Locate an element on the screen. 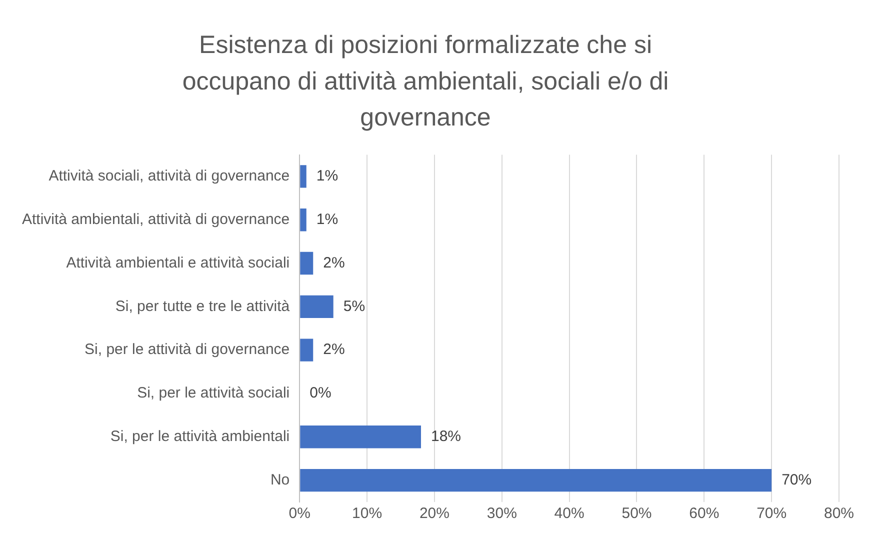 The height and width of the screenshot is (540, 877). y-tick-label: Si, per le attività di governance is located at coordinates (187, 349).